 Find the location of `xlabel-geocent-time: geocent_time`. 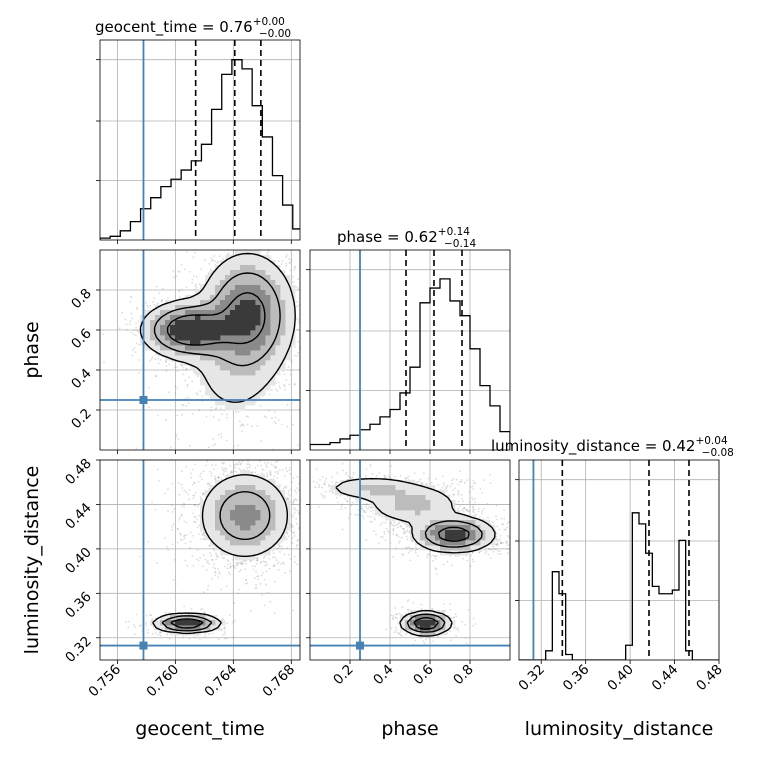

xlabel-geocent-time: geocent_time is located at coordinates (199, 729).